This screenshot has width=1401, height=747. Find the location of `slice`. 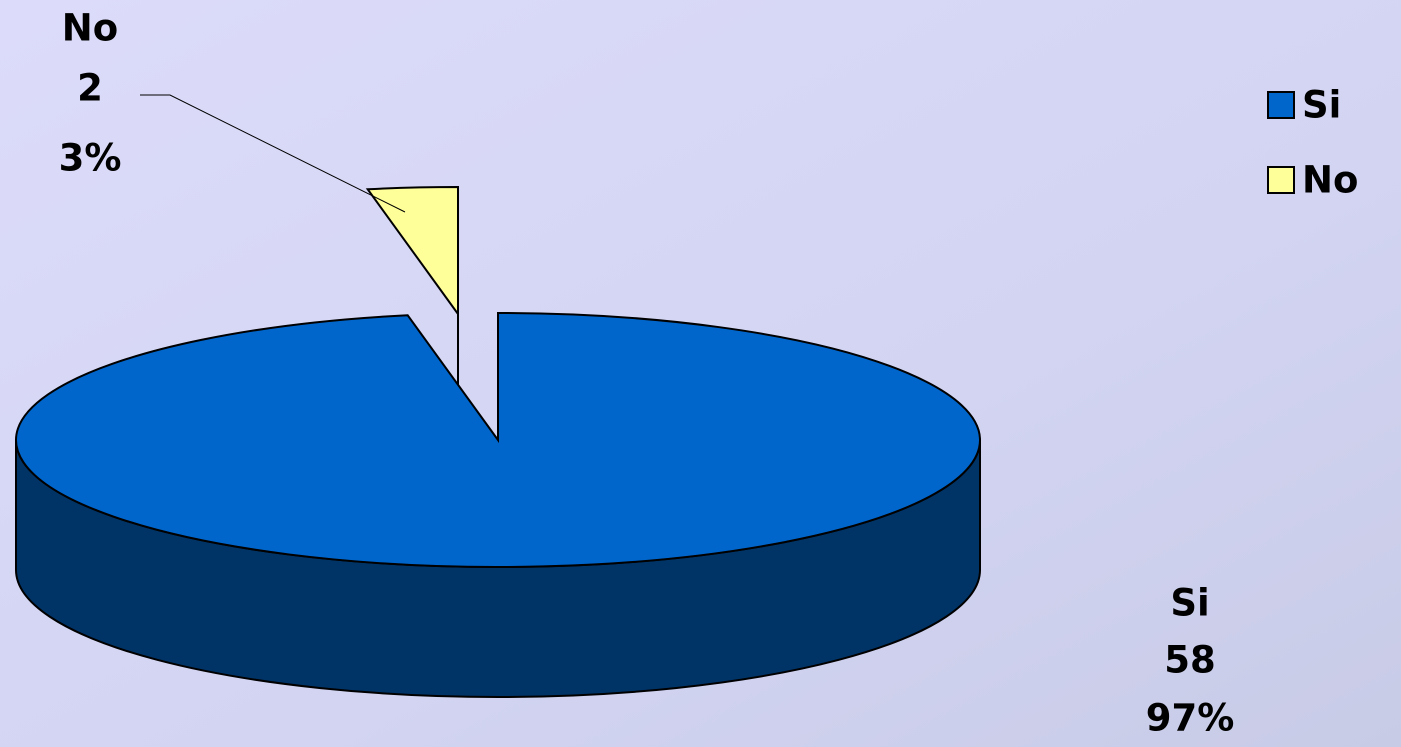

slice is located at coordinates (412, 314).